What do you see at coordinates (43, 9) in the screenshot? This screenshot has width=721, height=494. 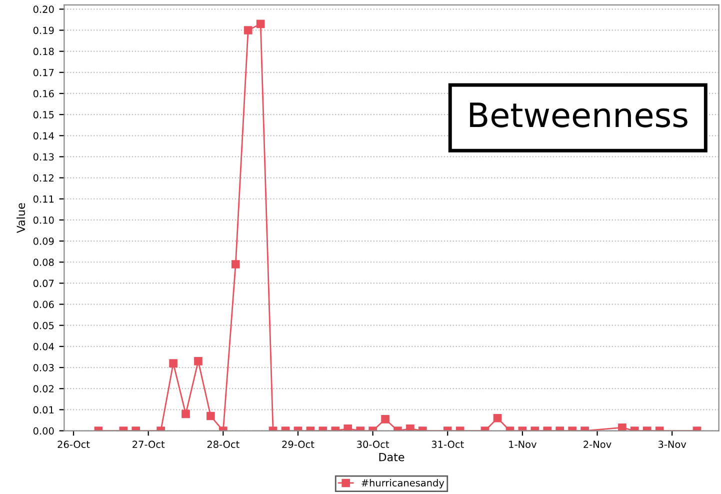 I see `y-tick-label: 0.20` at bounding box center [43, 9].